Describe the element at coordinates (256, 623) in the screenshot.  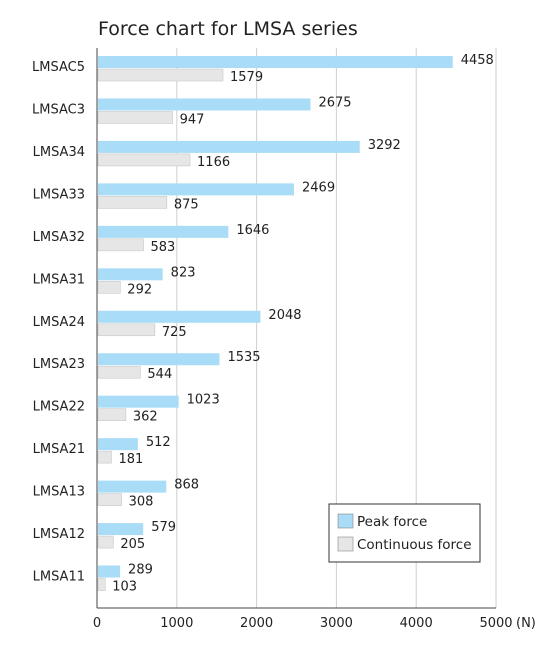
I see `x-tick-label: 2000` at that location.